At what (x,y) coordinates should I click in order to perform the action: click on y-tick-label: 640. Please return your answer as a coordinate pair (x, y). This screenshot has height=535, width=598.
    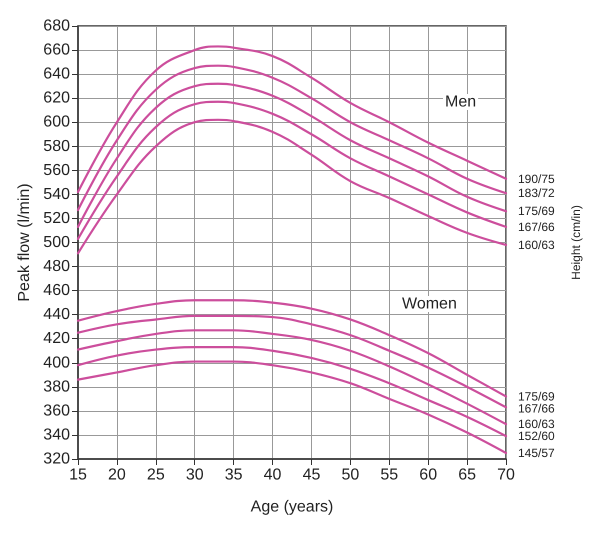
    Looking at the image, I should click on (56, 74).